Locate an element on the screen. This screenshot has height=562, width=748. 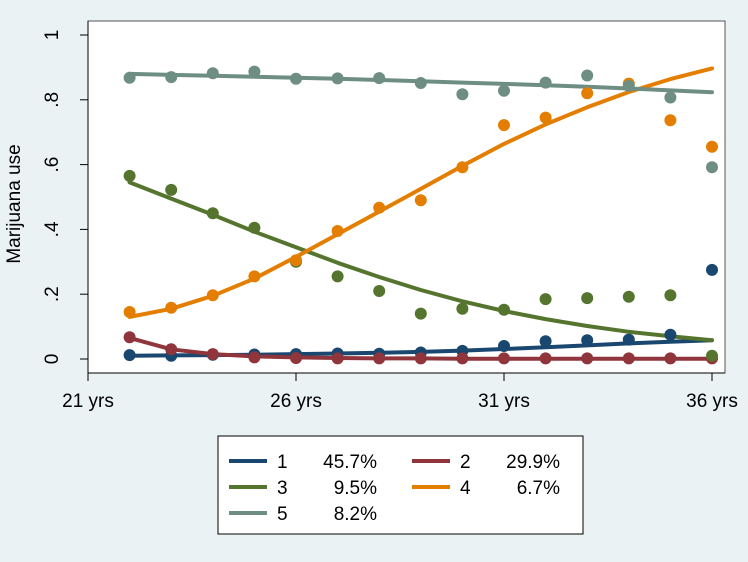
legend-label-5: 5 is located at coordinates (282, 514).